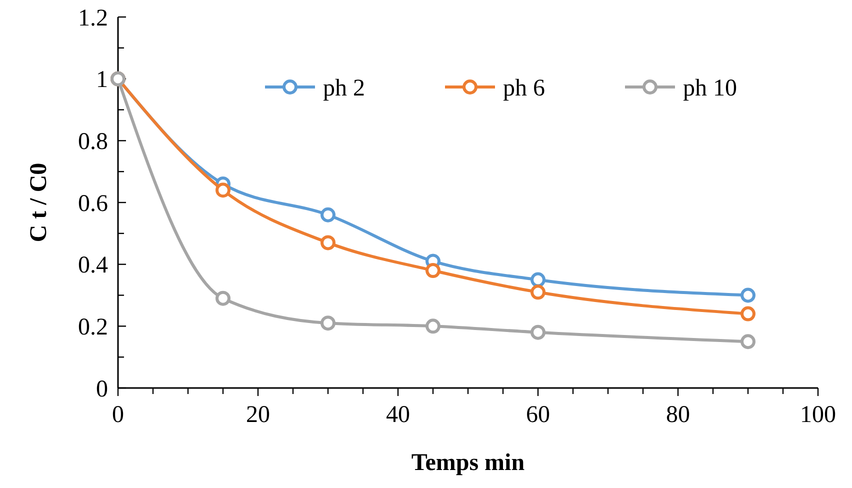  Describe the element at coordinates (118, 415) in the screenshot. I see `x-tick-label: 0` at that location.